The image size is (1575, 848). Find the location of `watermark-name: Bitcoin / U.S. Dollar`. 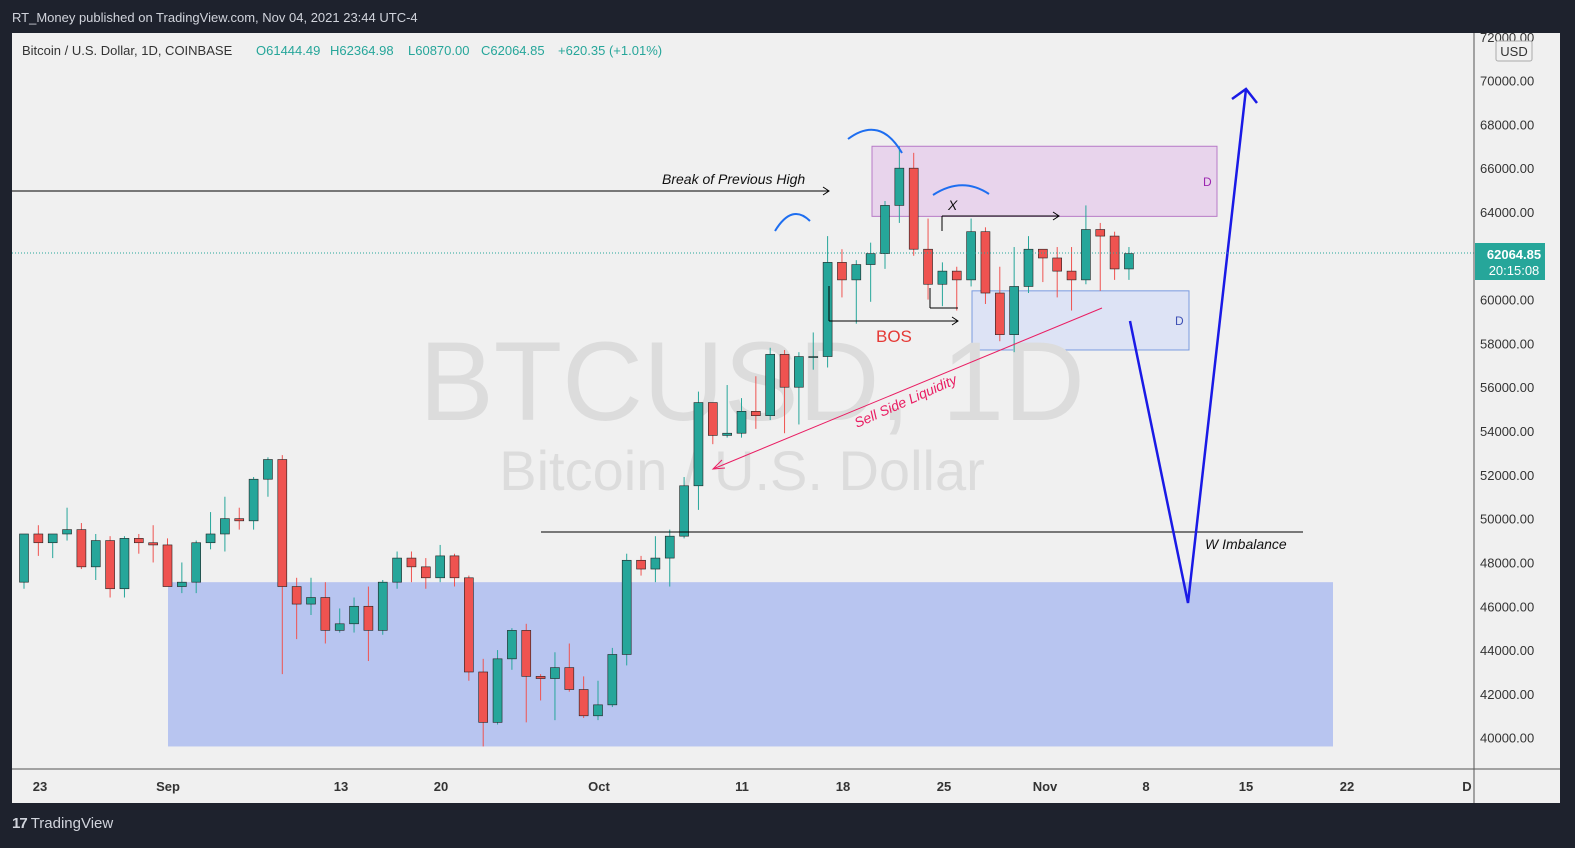

watermark-name: Bitcoin / U.S. Dollar is located at coordinates (742, 470).